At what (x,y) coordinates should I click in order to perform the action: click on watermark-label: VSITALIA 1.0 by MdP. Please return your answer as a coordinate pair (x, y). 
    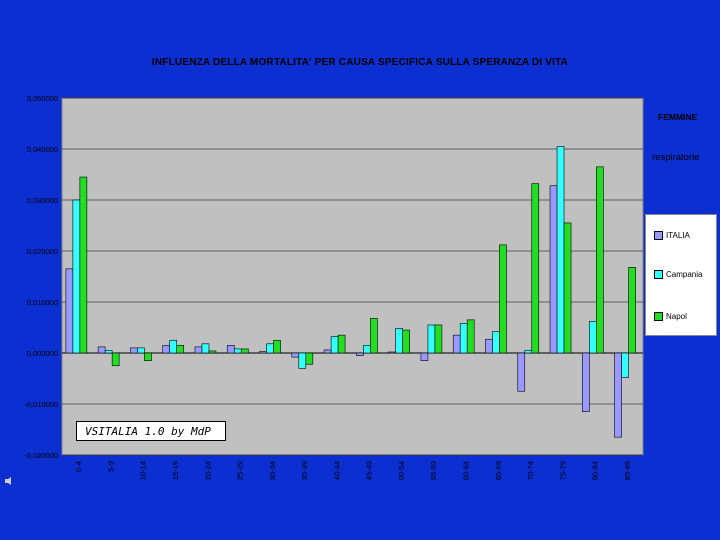
    Looking at the image, I should click on (151, 431).